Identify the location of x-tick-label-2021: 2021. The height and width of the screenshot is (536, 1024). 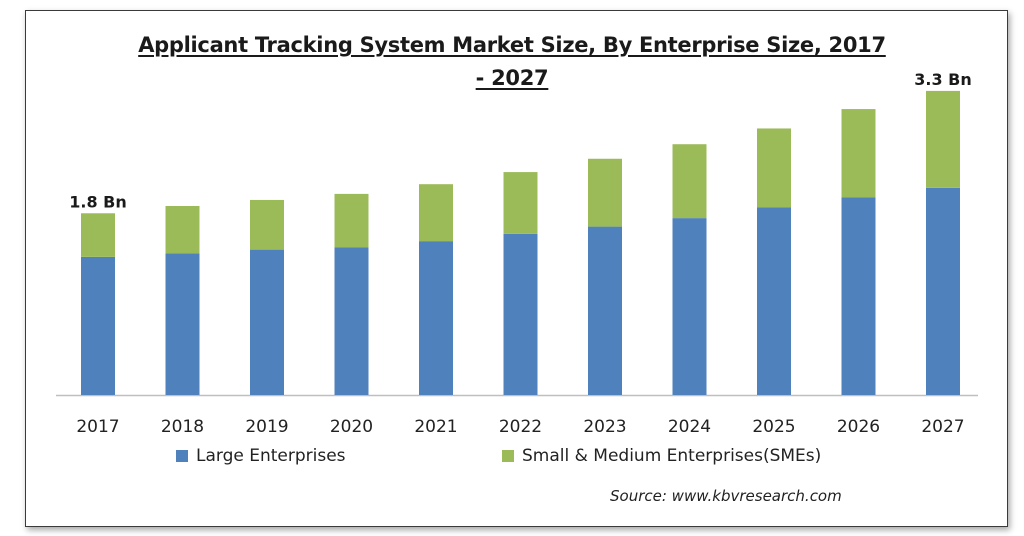
(435, 427).